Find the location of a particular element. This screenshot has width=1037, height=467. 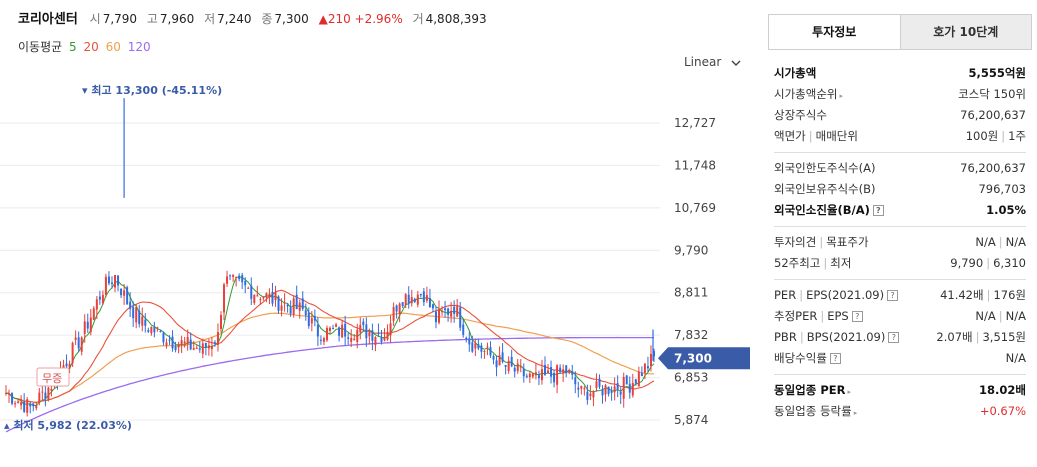

info-row: PBR | BPS(2021.09)? 2.07배 | 3,515원 is located at coordinates (900, 336).